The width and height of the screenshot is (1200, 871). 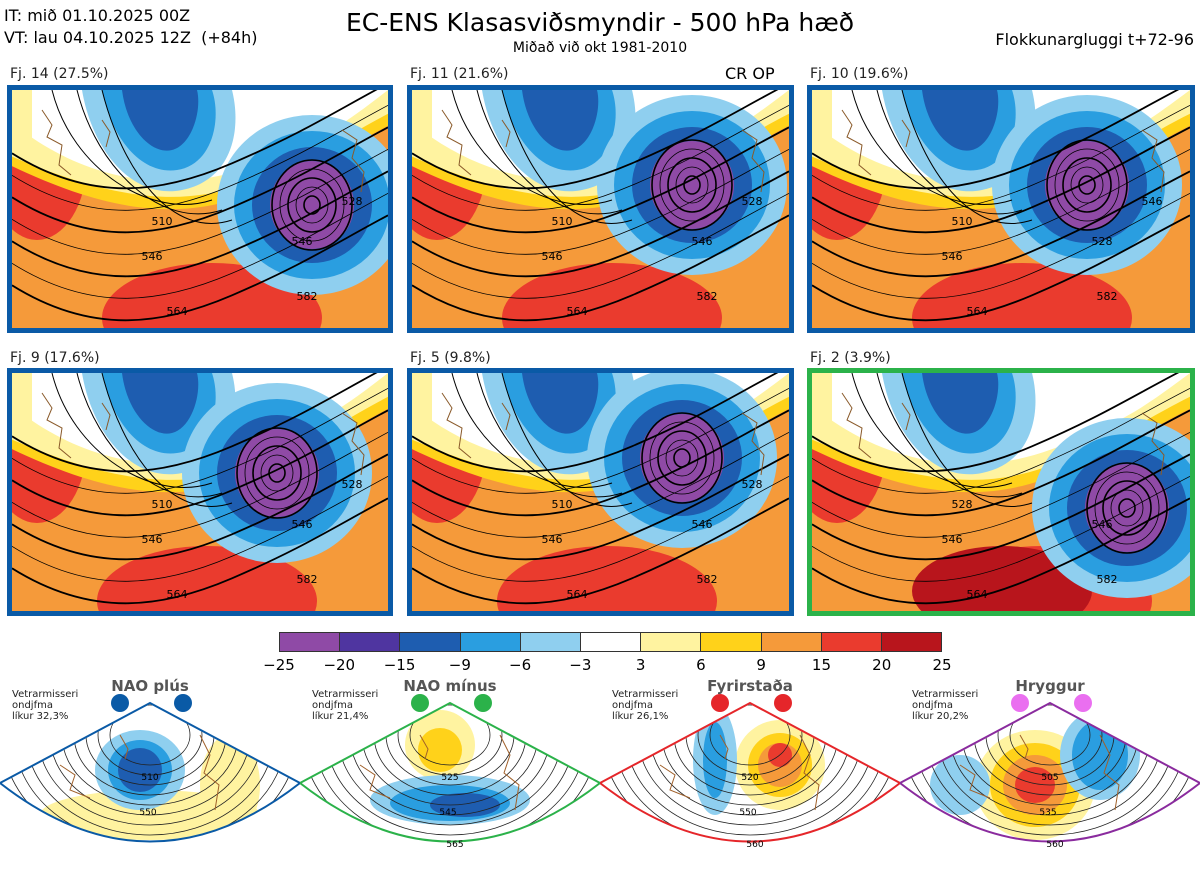 What do you see at coordinates (150, 686) in the screenshot?
I see `regime-name: NAO plús` at bounding box center [150, 686].